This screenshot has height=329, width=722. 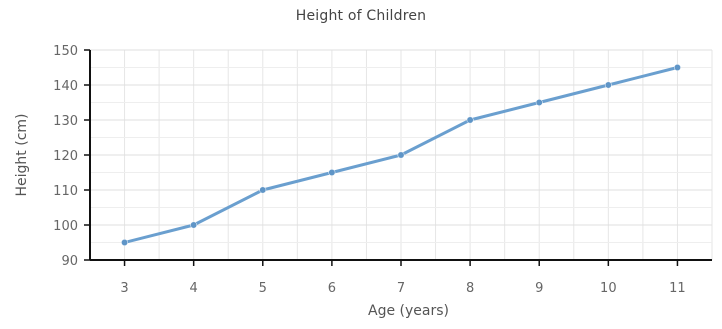 I want to click on x-tick-label: 9, so click(x=539, y=288).